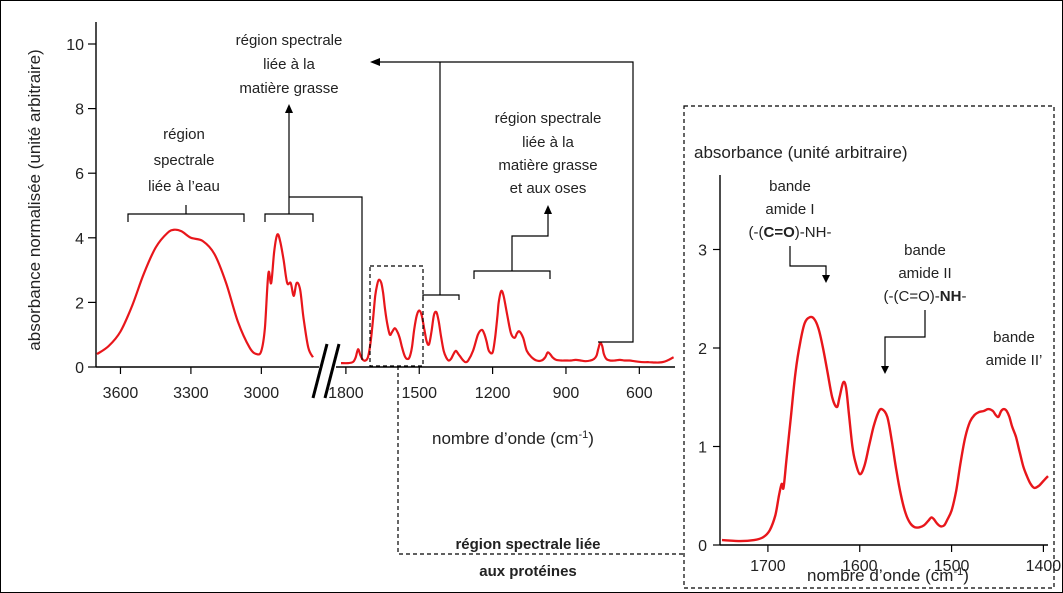 Image resolution: width=1063 pixels, height=593 pixels. Describe the element at coordinates (513, 438) in the screenshot. I see `main-x-axis-label: nombre d’onde (cm-1)` at that location.